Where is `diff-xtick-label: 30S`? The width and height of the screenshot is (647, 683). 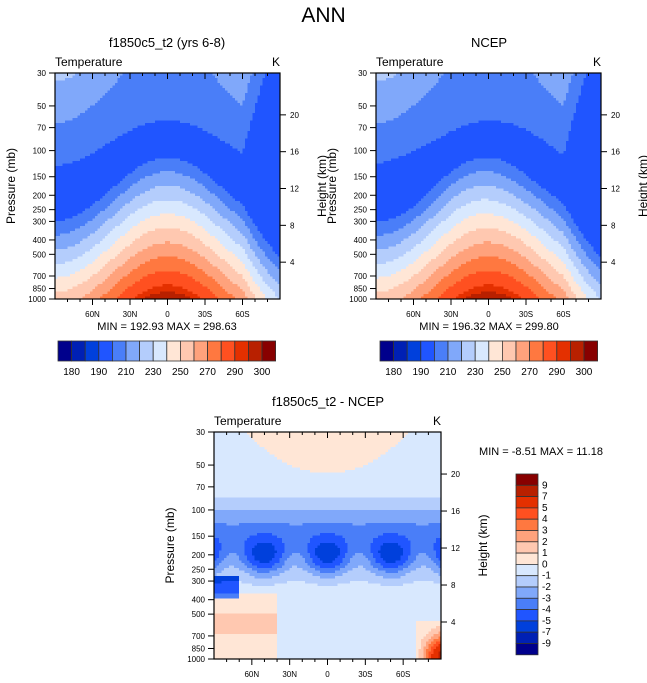
diff-xtick-label: 30S is located at coordinates (365, 674).